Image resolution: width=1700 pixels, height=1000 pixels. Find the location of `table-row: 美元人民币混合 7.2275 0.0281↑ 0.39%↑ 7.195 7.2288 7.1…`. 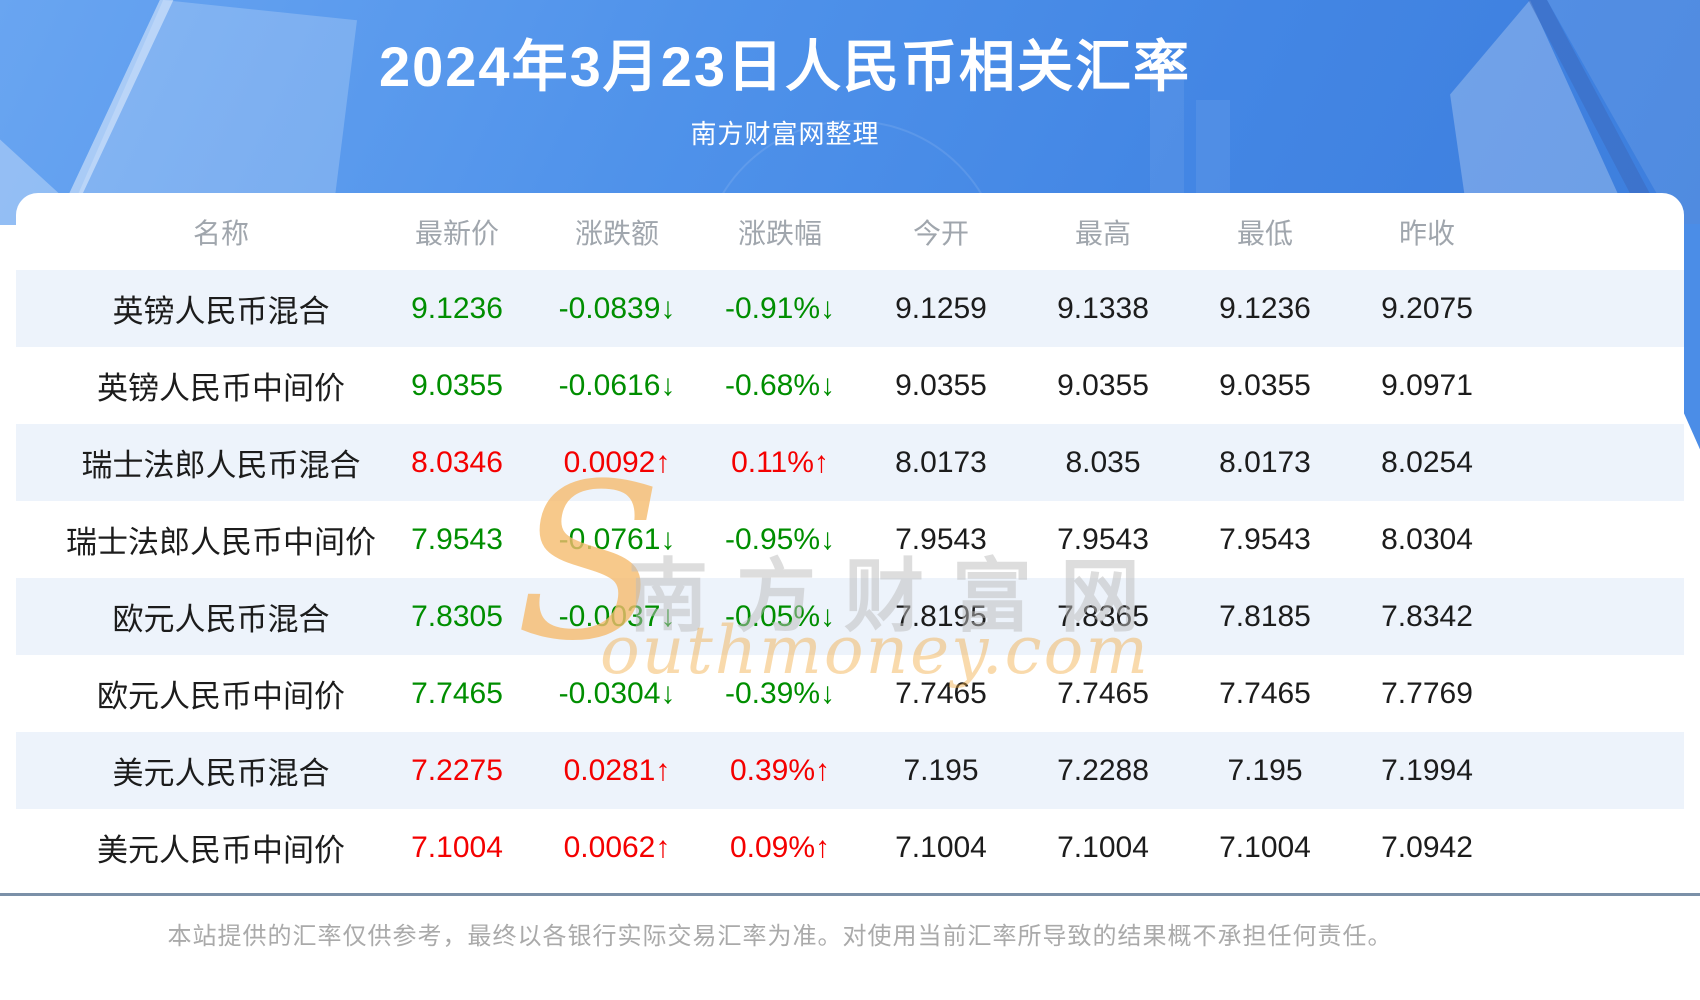

table-row: 美元人民币混合 7.2275 0.0281↑ 0.39%↑ 7.195 7.2288 7.1… is located at coordinates (850, 770).